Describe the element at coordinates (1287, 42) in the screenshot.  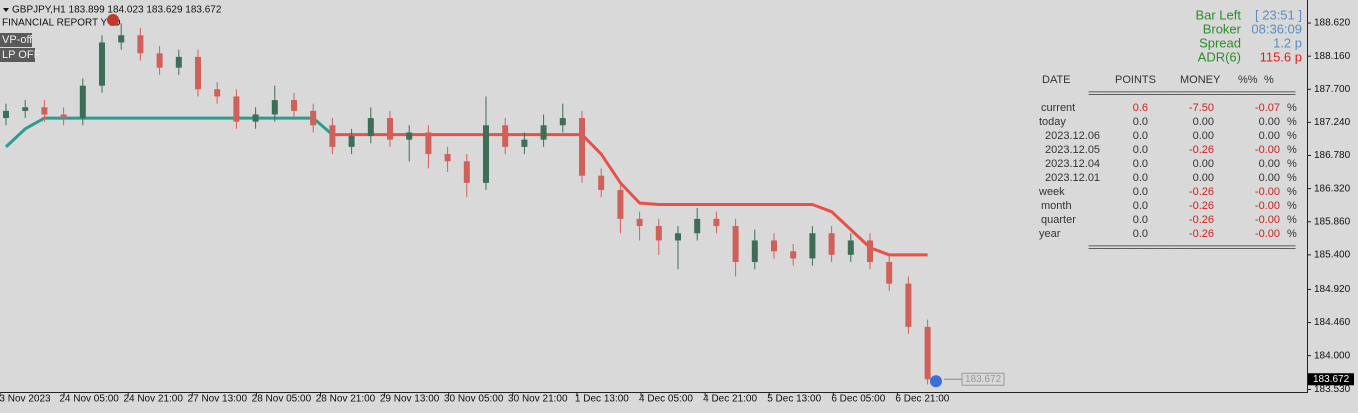
I see `info-value: 1.2 p` at that location.